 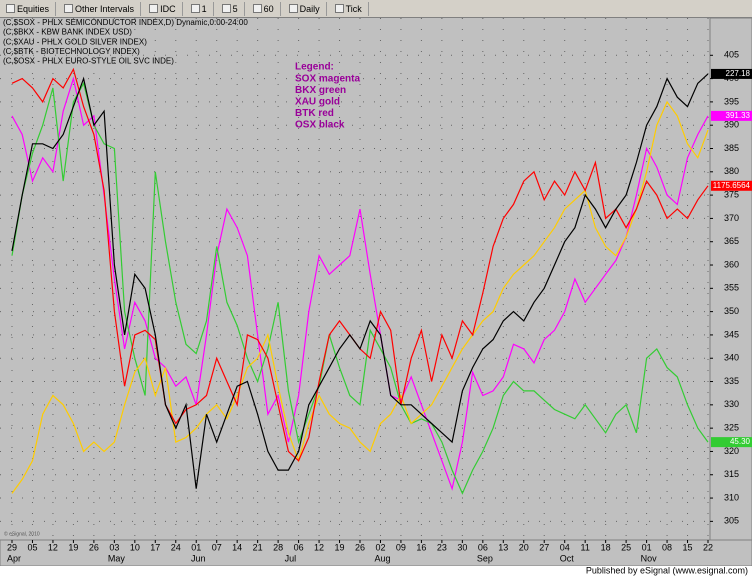 I want to click on x-tick-label: 24, so click(x=176, y=547).